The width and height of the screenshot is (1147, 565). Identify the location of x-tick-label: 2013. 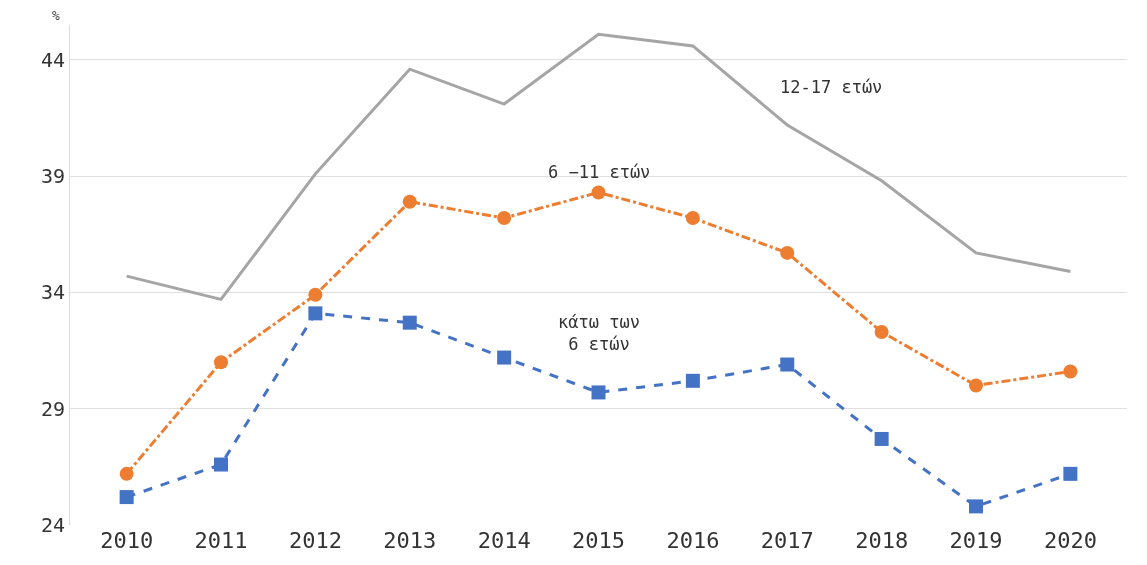
(410, 540).